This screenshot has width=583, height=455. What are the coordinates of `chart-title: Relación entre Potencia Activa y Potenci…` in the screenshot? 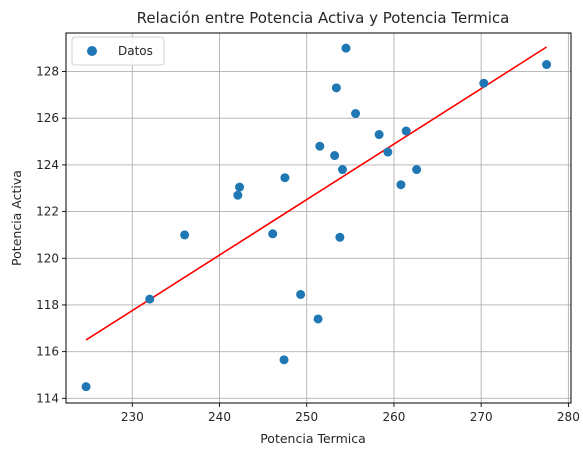 It's located at (323, 18).